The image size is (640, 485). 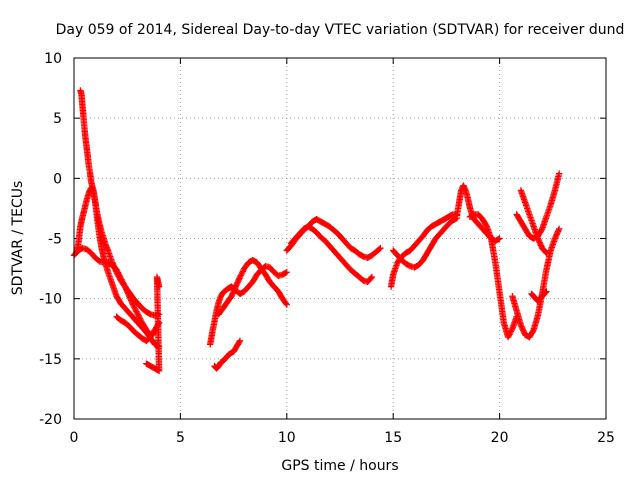 What do you see at coordinates (50, 360) in the screenshot?
I see `y-tick-label: -15` at bounding box center [50, 360].